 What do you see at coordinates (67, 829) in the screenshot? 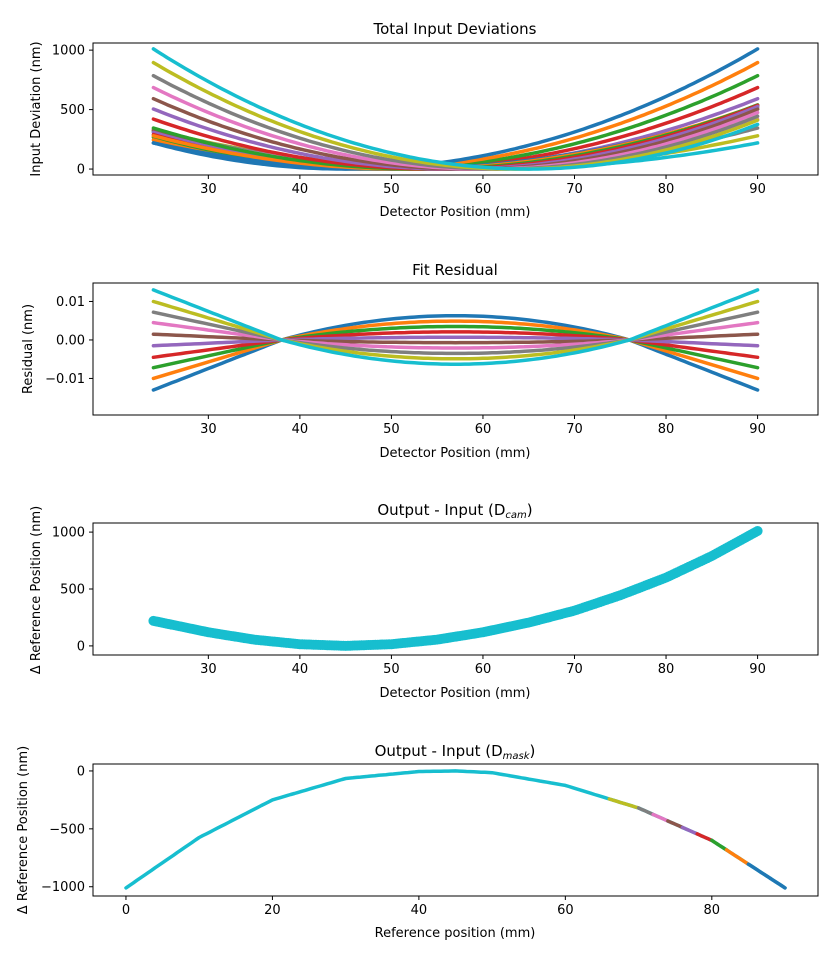
I see `y-tick-label: −500` at bounding box center [67, 829].